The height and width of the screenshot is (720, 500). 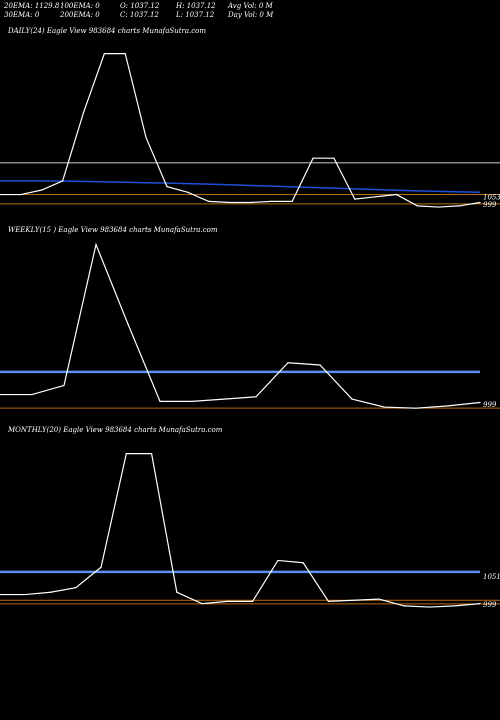 What do you see at coordinates (139, 15) in the screenshot?
I see `close-stat: C: 1037.12` at bounding box center [139, 15].